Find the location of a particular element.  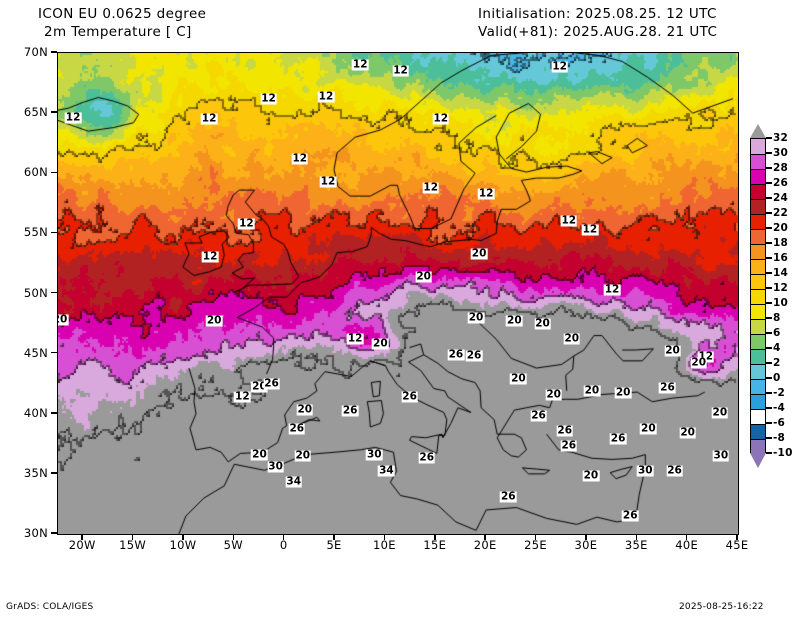

model-title: ICON EU 0.0625 degree is located at coordinates (122, 14).